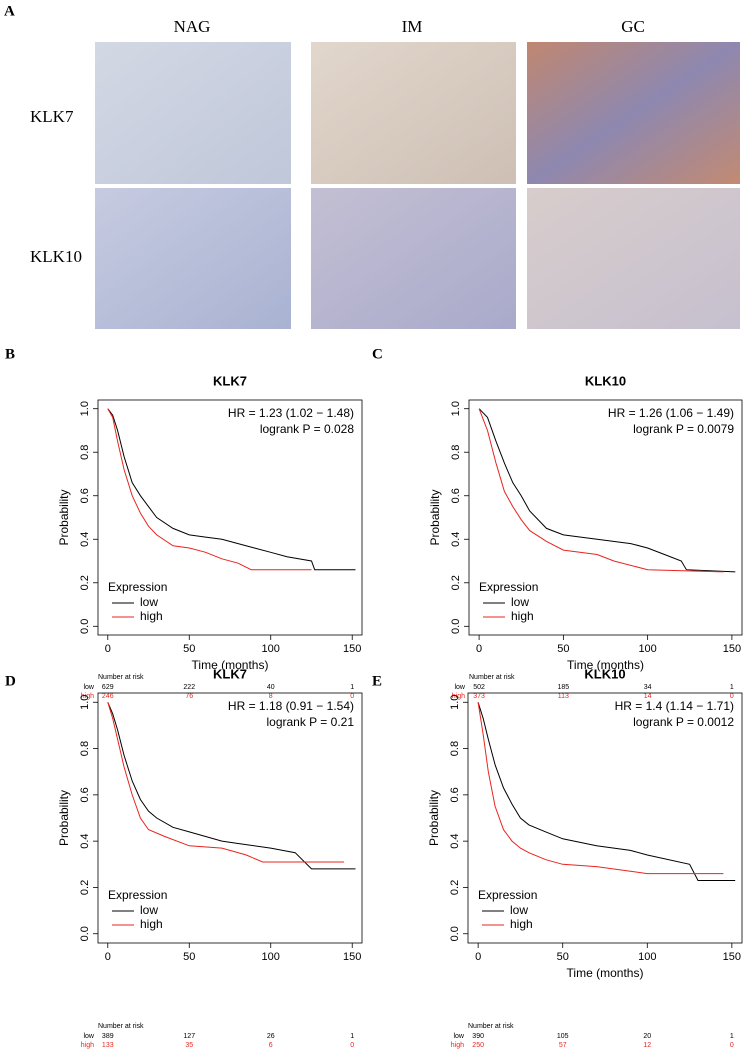 The image size is (749, 1050). Describe the element at coordinates (352, 1045) in the screenshot. I see `risk-count: 0` at that location.